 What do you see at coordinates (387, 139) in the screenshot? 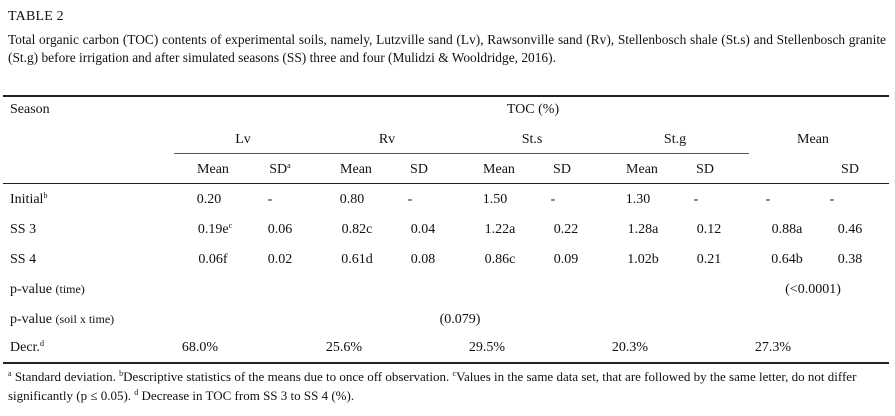
I see `header-soil-rv: Rv` at bounding box center [387, 139].